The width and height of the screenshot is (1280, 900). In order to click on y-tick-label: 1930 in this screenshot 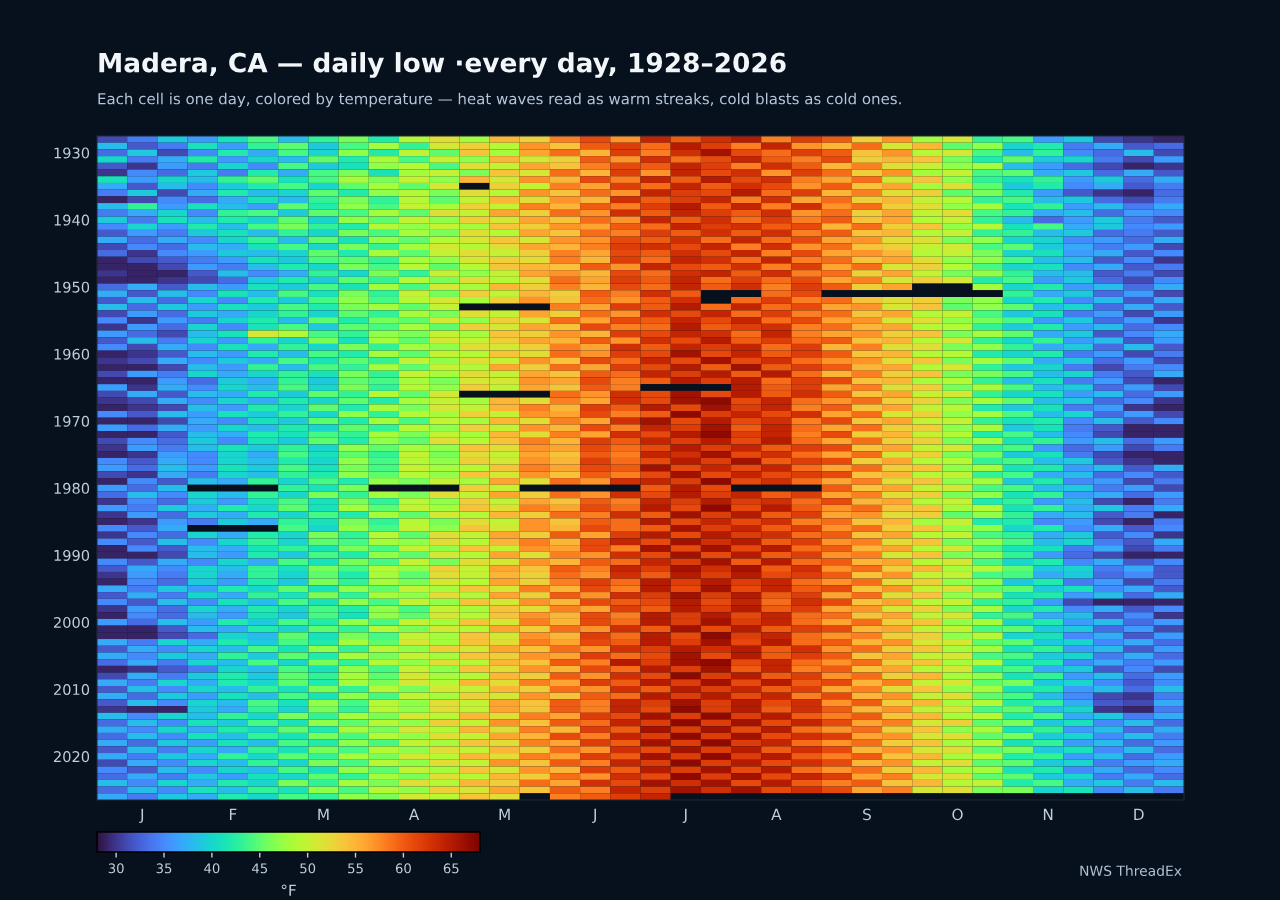, I will do `click(72, 153)`.